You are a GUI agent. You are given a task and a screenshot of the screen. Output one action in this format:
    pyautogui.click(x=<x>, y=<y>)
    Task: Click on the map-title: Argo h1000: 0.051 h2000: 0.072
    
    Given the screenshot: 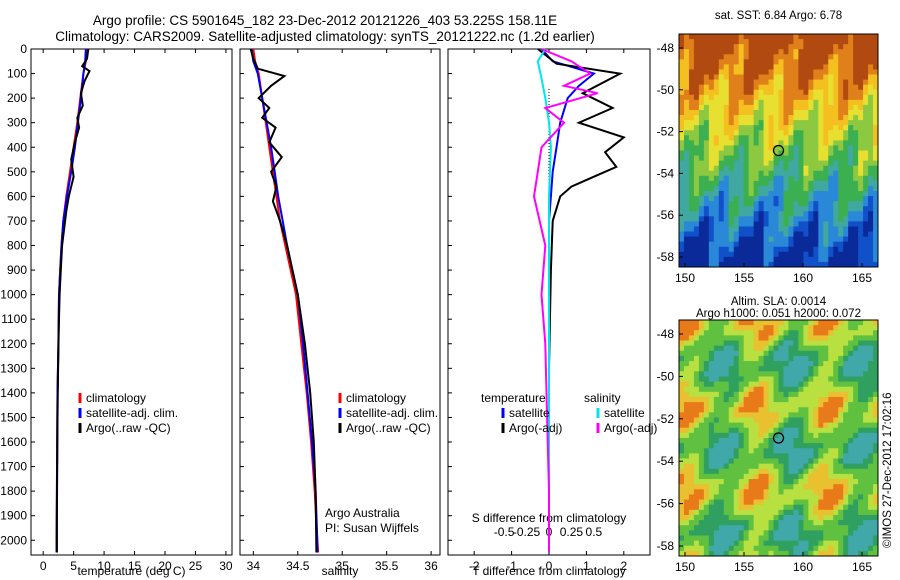 What is the action you would take?
    pyautogui.click(x=778, y=314)
    